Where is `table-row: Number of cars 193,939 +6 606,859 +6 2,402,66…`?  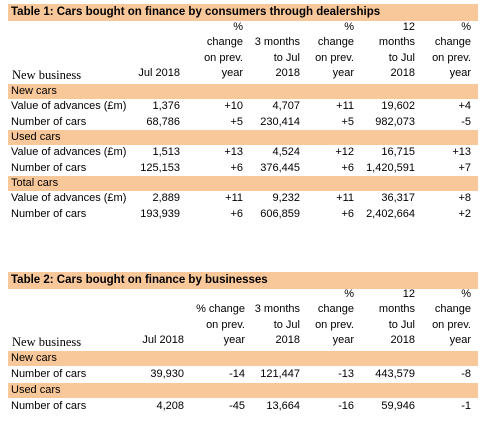 table-row: Number of cars 193,939 +6 606,859 +6 2,402,66… is located at coordinates (243, 215).